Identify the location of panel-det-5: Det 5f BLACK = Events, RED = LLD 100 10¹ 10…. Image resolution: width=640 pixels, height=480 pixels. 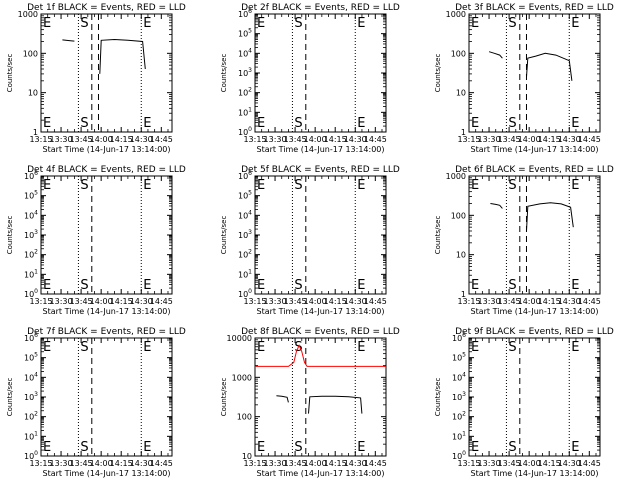
(310, 240).